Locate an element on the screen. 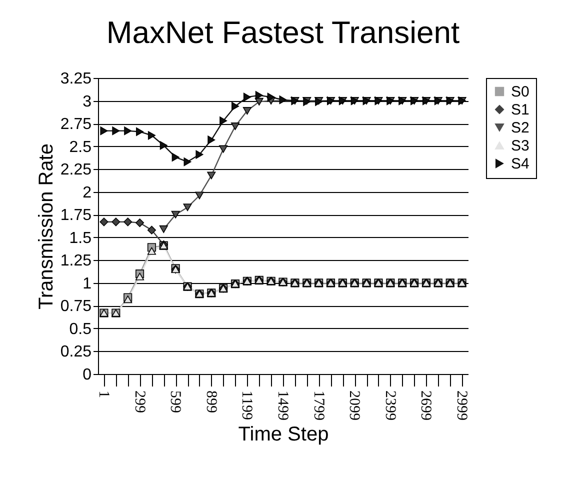 This screenshot has height=483, width=585. x-tick-label: 1499 is located at coordinates (282, 405).